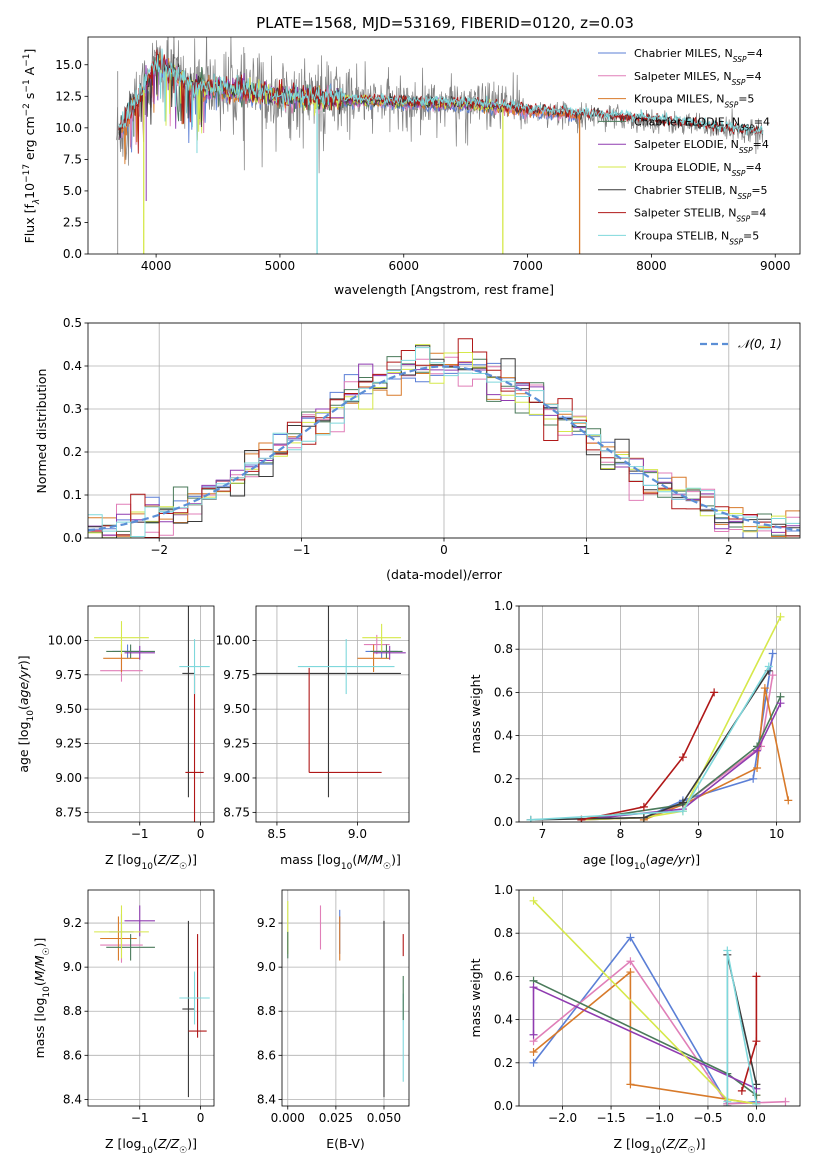  Describe the element at coordinates (29, 140) in the screenshot. I see `label-part: erg cm` at that location.